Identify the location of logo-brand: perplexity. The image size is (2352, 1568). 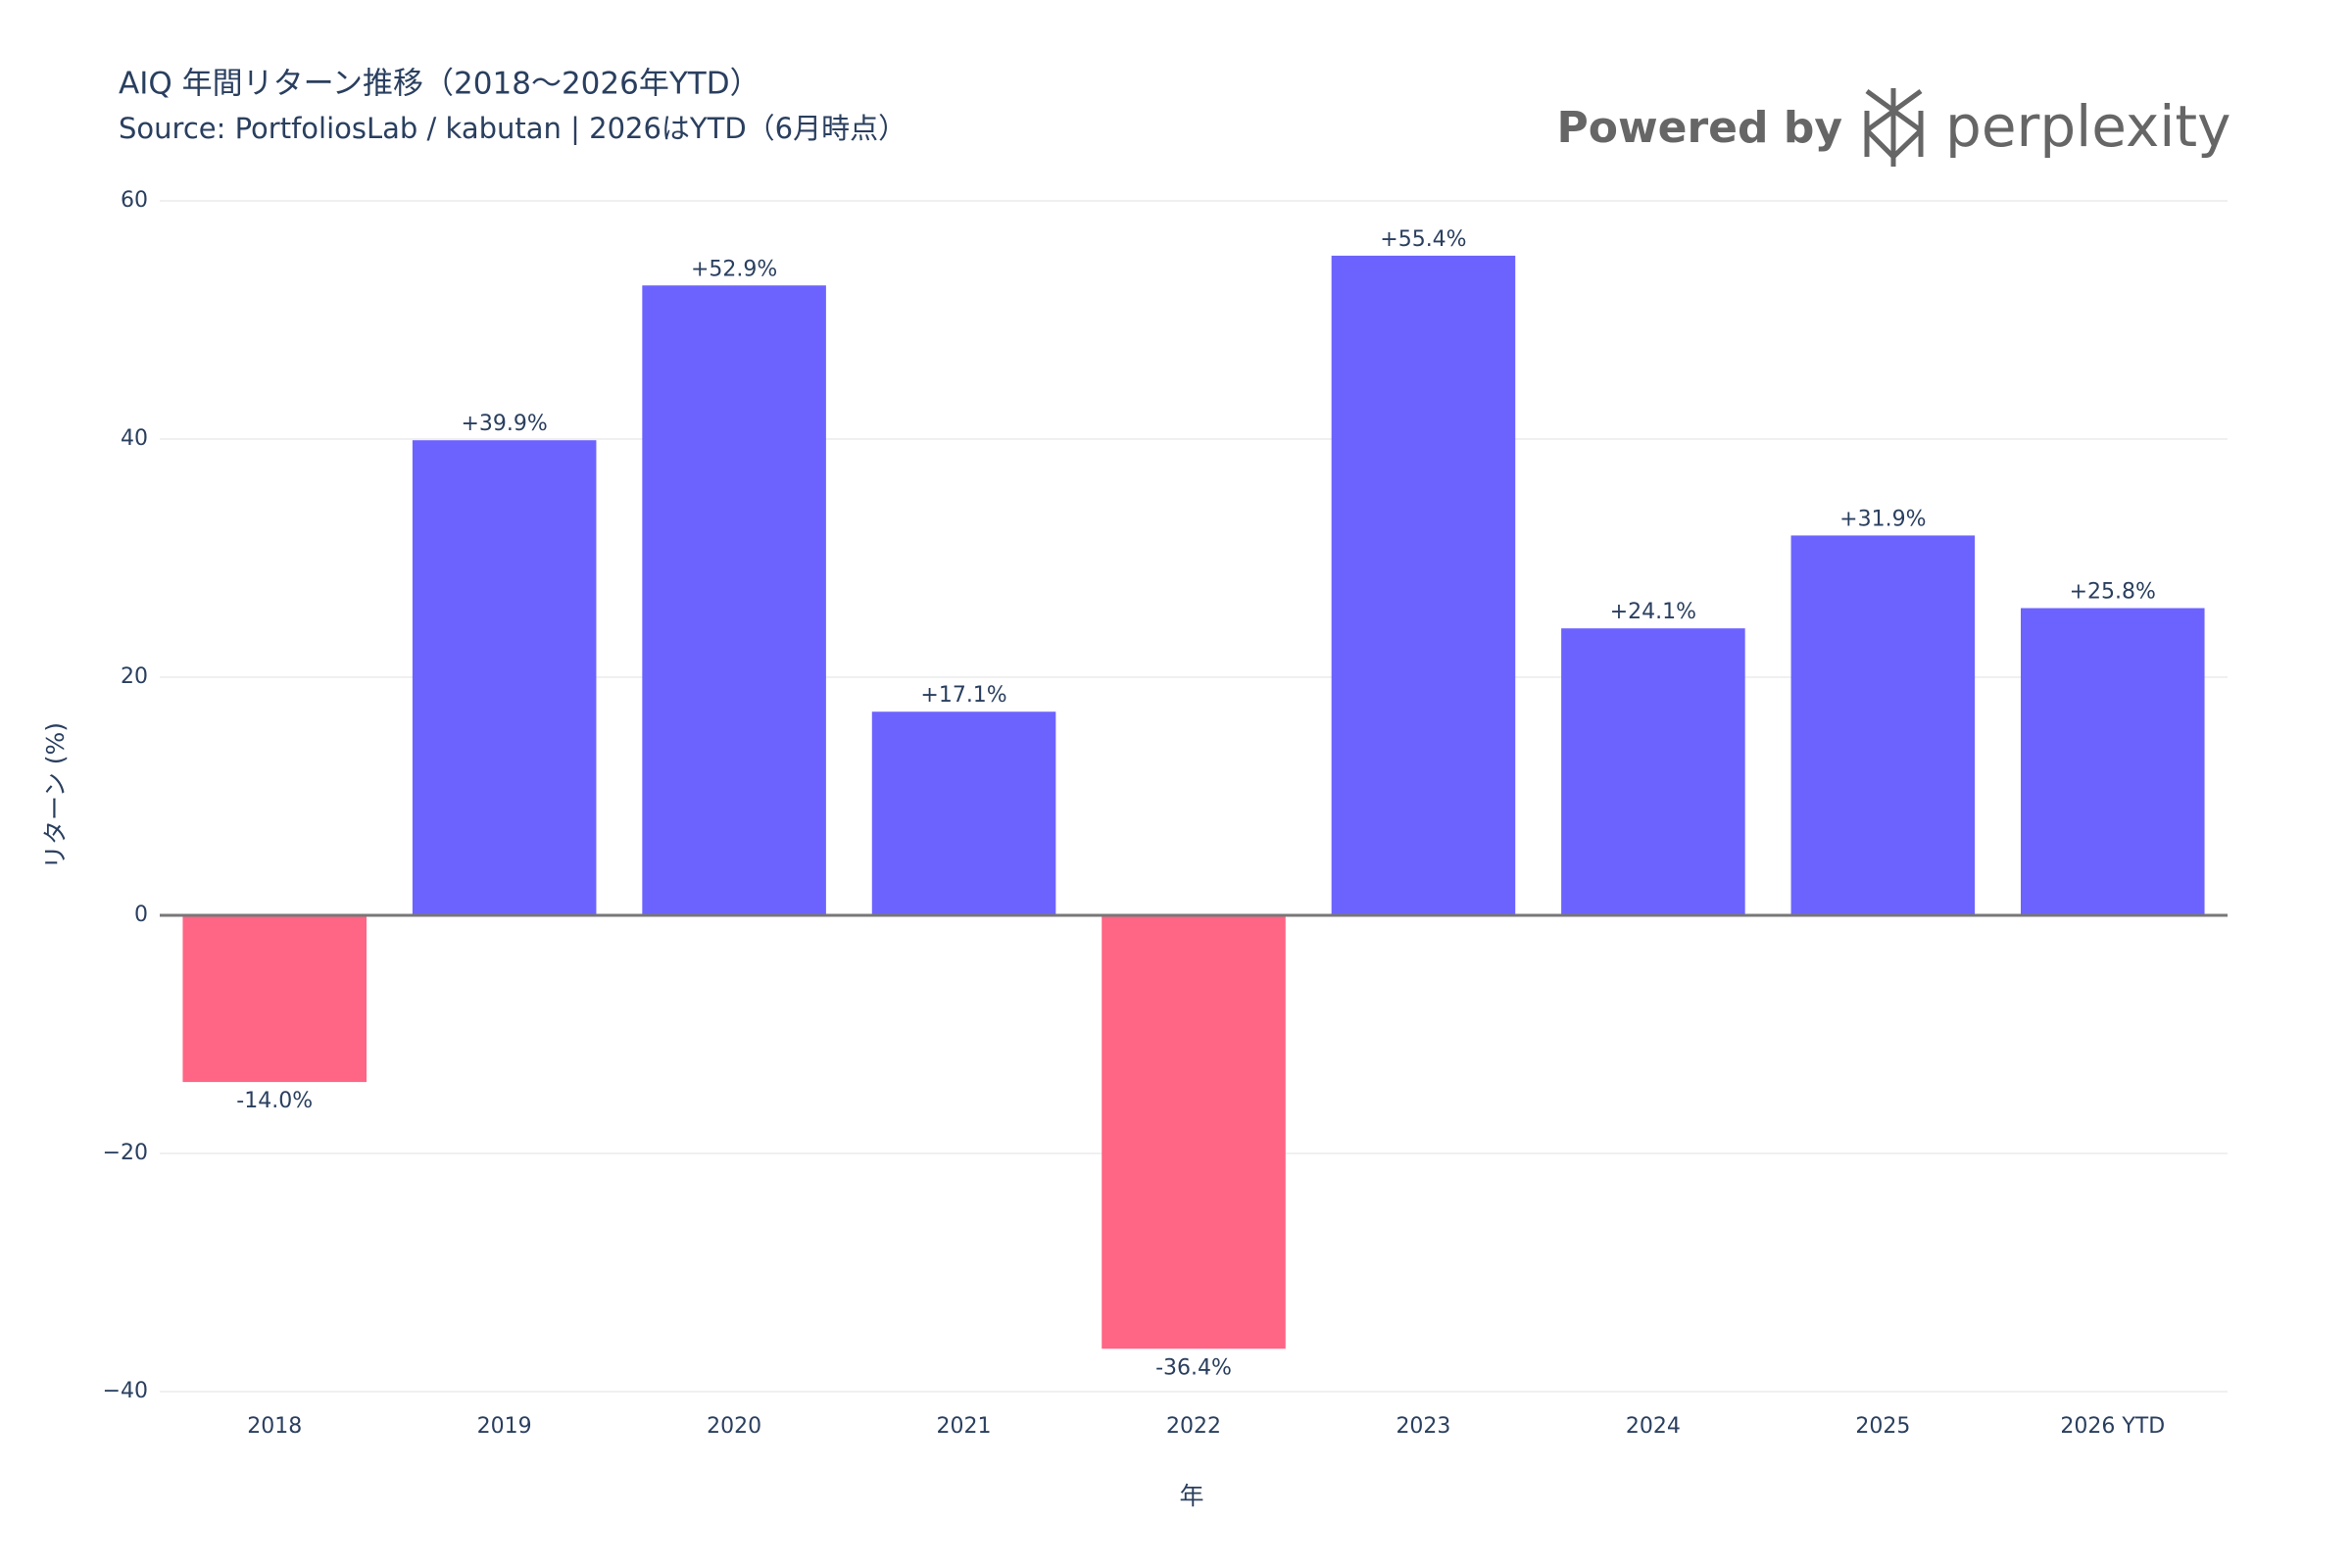
(2087, 127).